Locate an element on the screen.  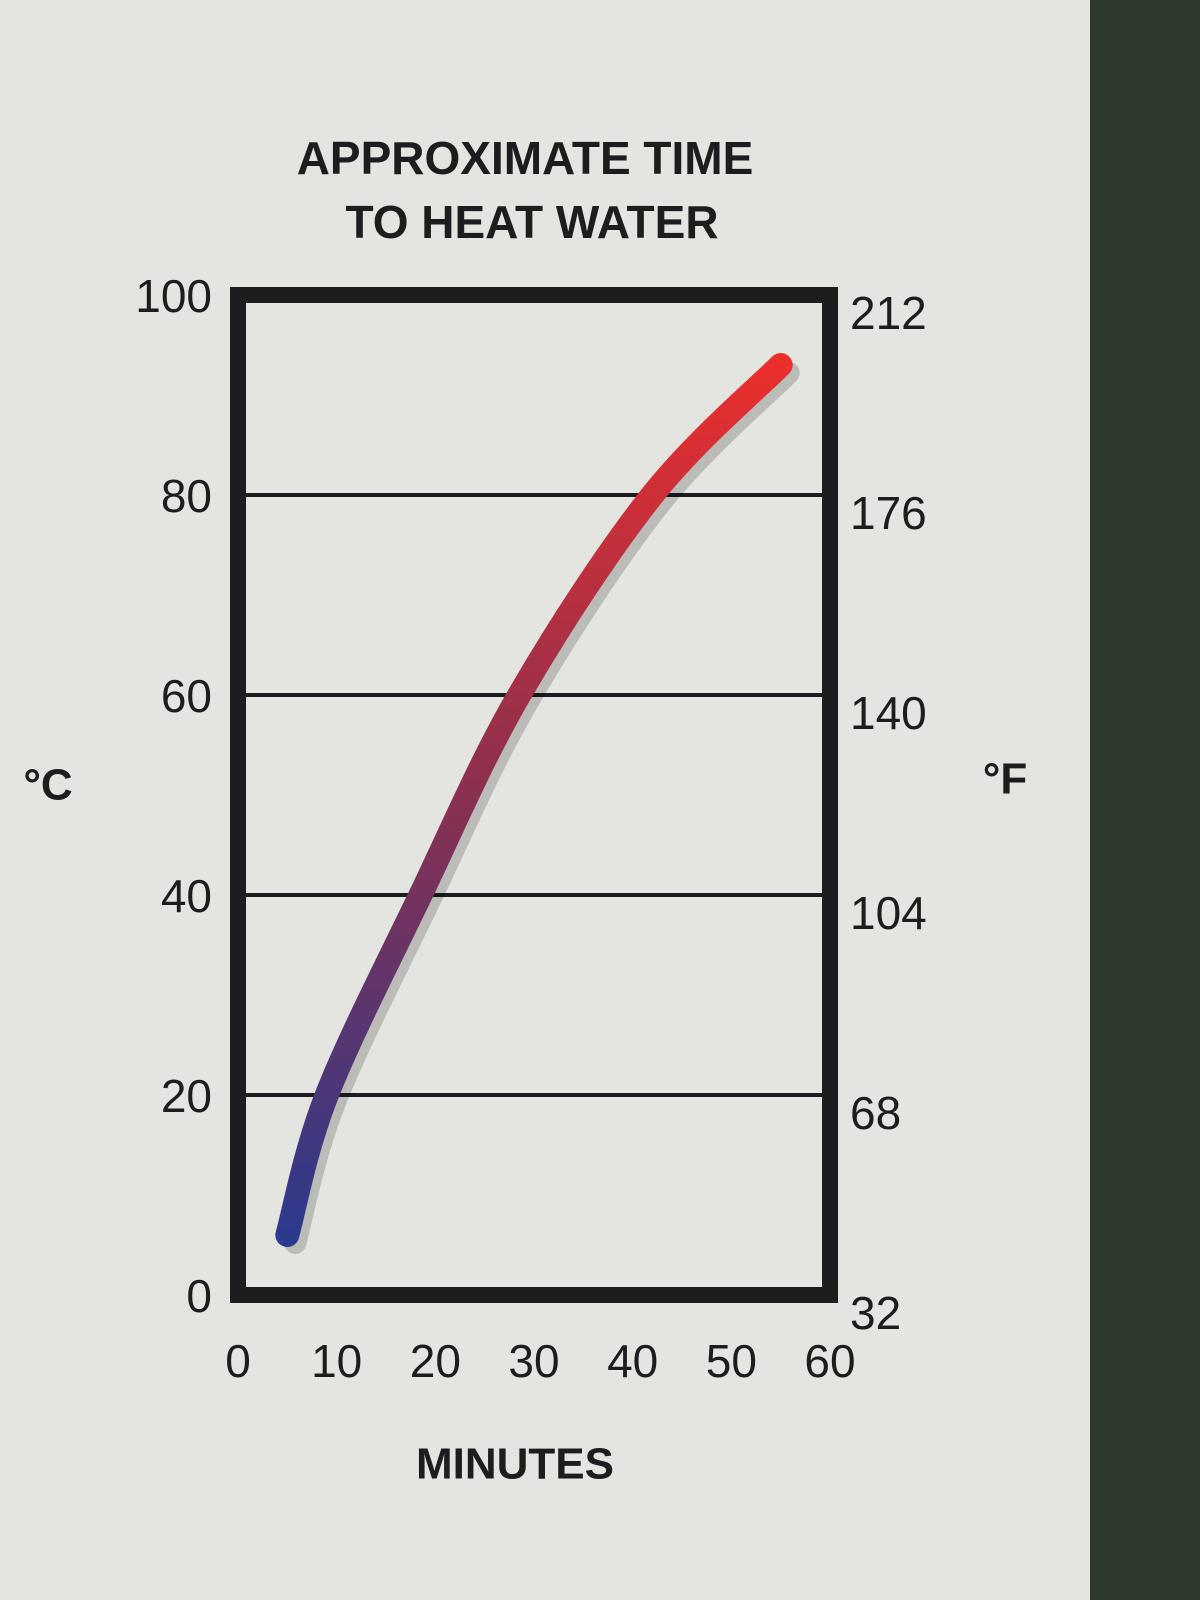
y2-tick-label: 176 is located at coordinates (888, 513).